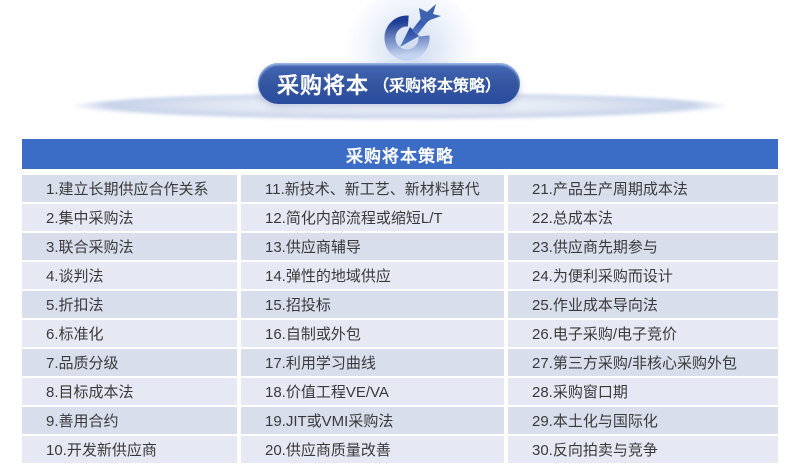 This screenshot has width=800, height=470. I want to click on strategy-cell: 3.联合采购法, so click(129, 246).